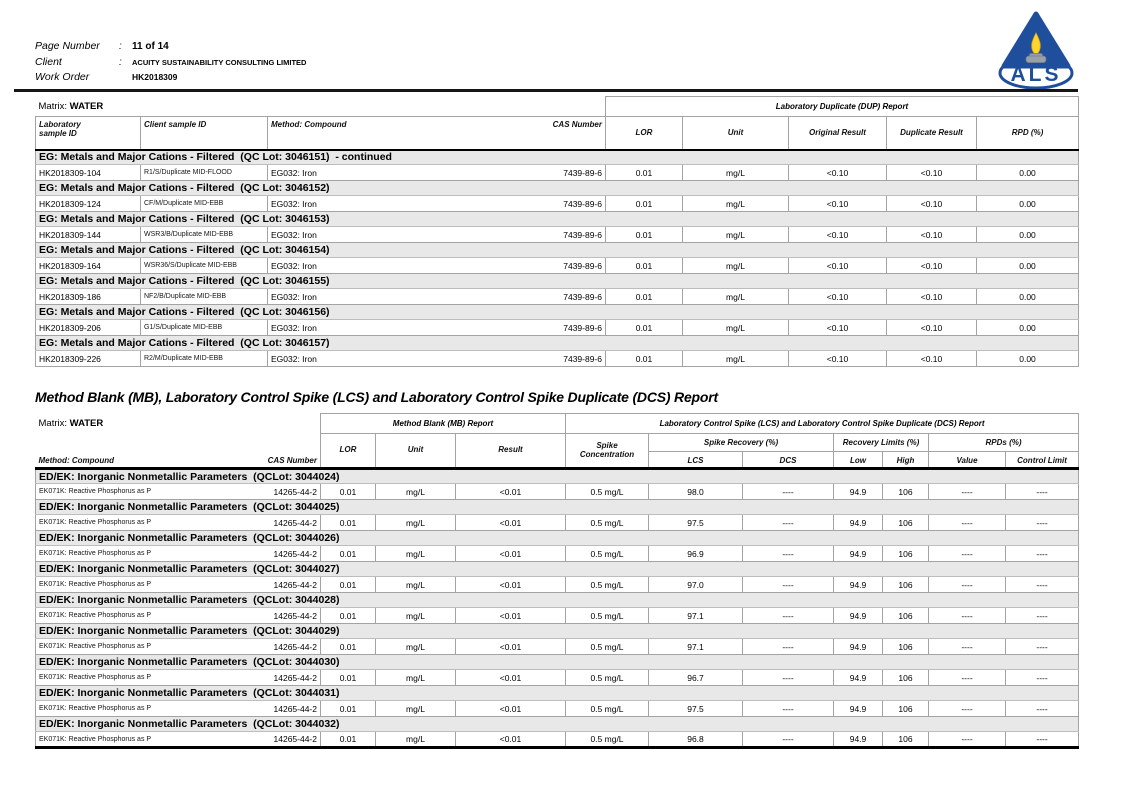 This screenshot has height=794, width=1122. I want to click on lab-sample-id-cell: HK2018309-206, so click(88, 327).